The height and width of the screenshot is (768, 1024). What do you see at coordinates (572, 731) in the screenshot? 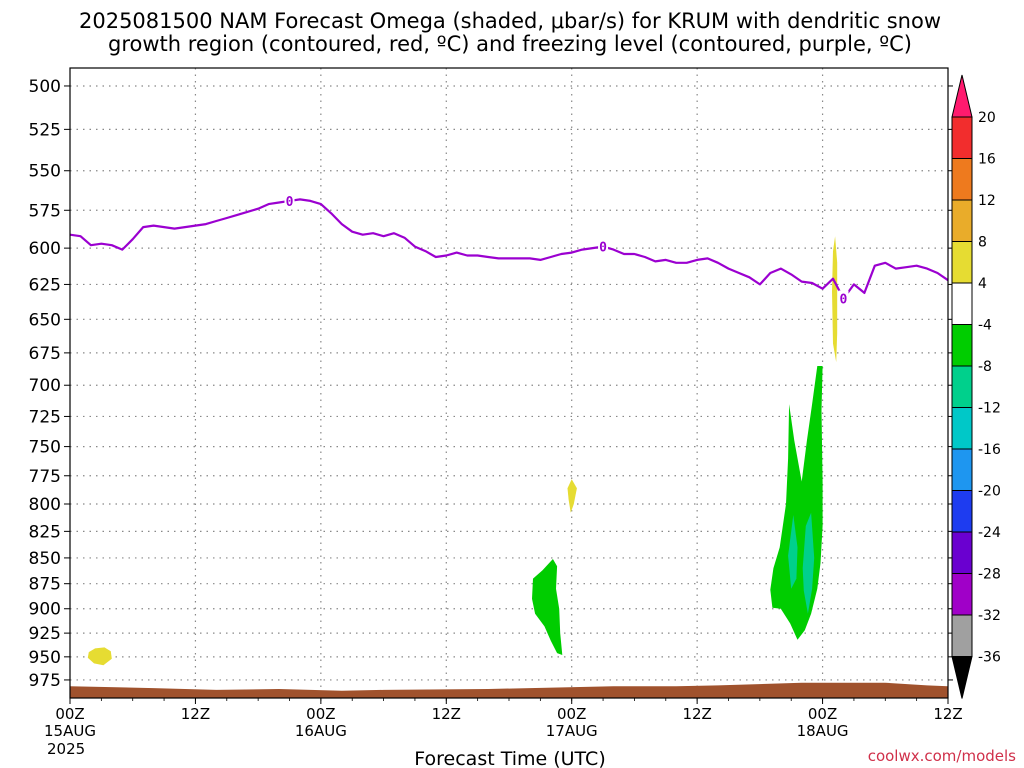
I see `x-tick-date-label: 17AUG` at bounding box center [572, 731].